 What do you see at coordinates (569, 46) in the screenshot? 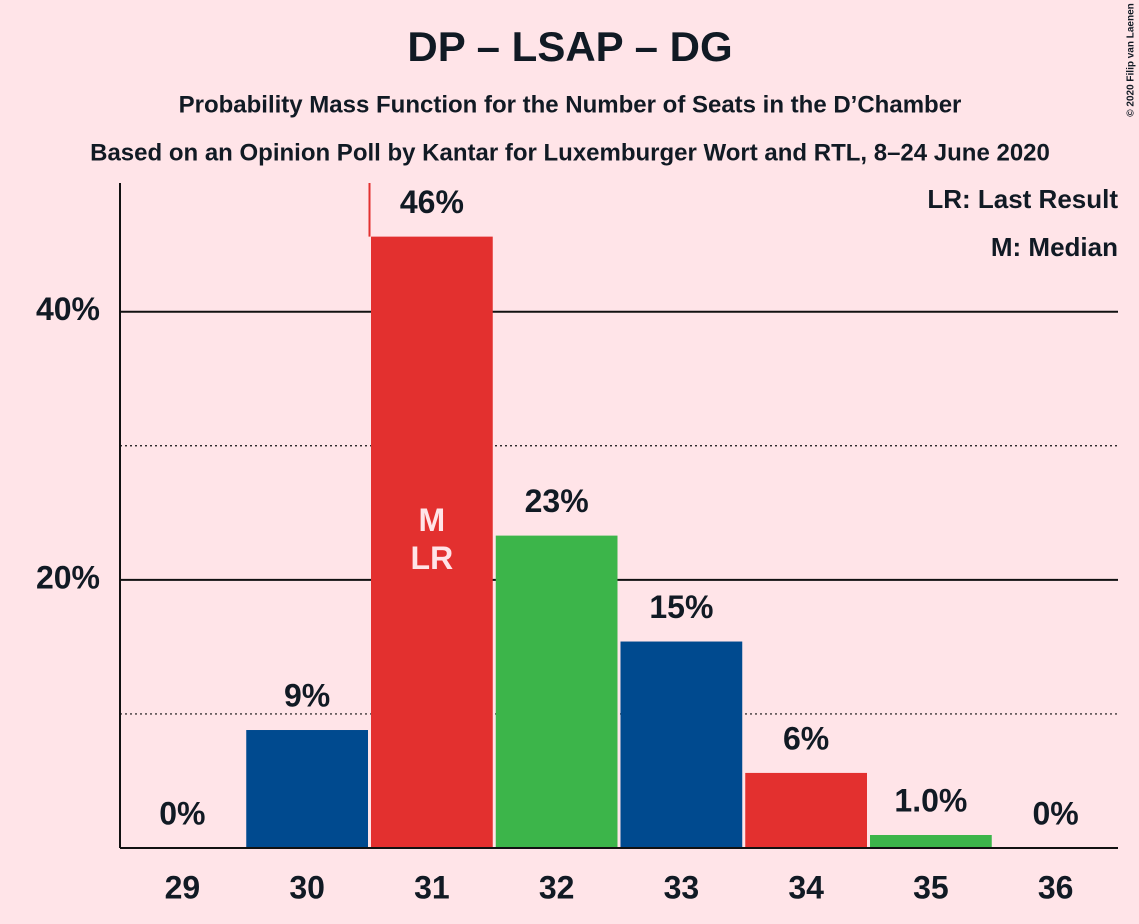
I see `chart-title: DP – LSAP – DG` at bounding box center [569, 46].